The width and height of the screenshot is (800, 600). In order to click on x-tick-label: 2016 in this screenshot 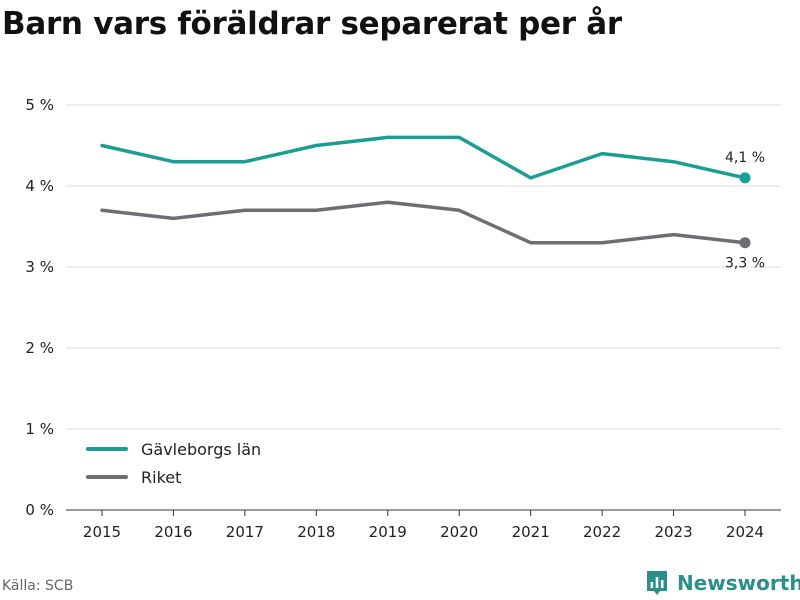, I will do `click(173, 532)`.